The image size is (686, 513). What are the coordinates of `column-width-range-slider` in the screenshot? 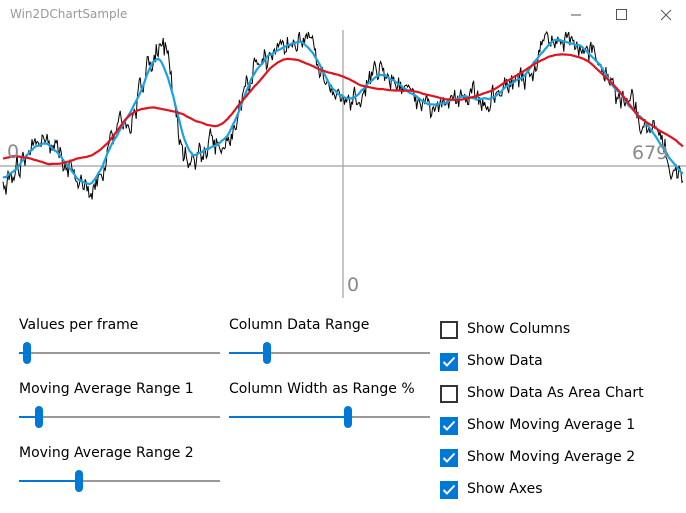 It's located at (329, 417).